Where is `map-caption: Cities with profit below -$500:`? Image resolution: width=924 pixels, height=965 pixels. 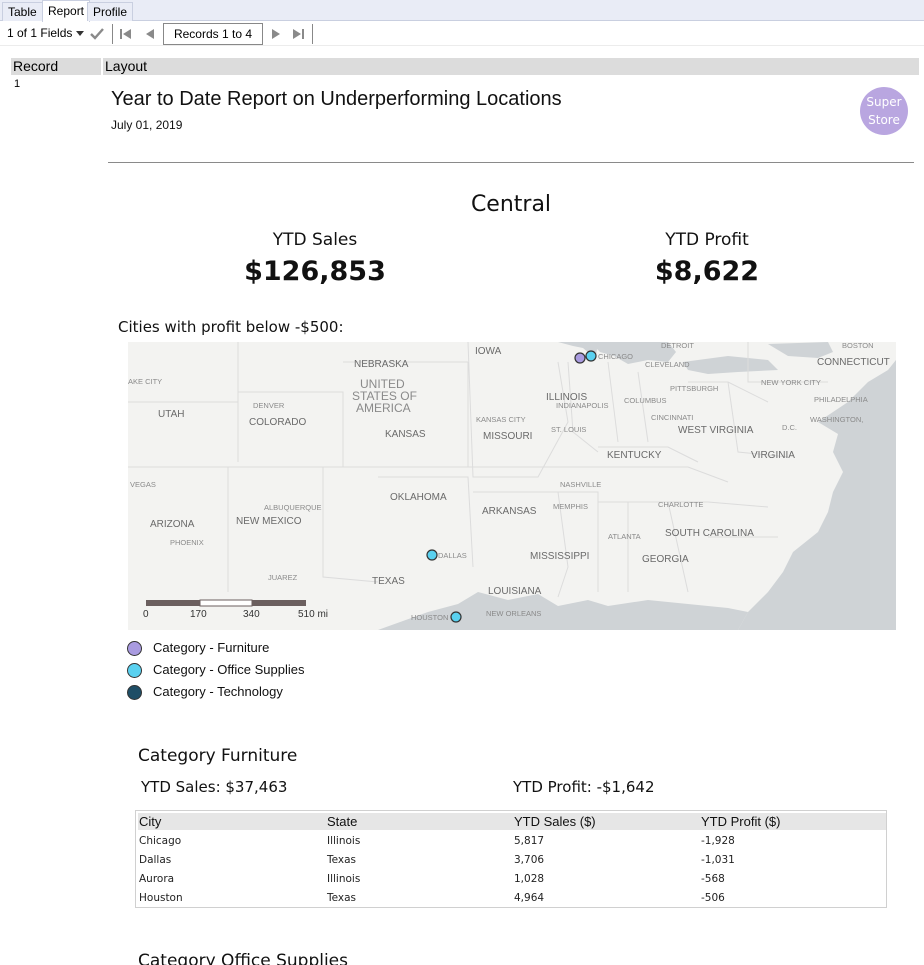
map-caption: Cities with profit below -$500: is located at coordinates (231, 327).